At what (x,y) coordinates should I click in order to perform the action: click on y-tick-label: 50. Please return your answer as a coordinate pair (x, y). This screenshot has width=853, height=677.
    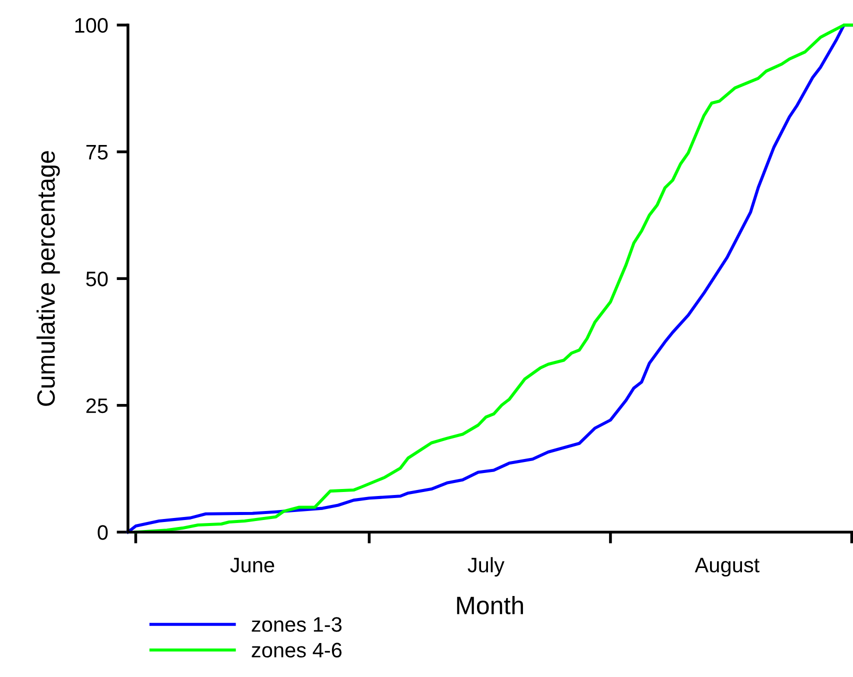
    Looking at the image, I should click on (97, 279).